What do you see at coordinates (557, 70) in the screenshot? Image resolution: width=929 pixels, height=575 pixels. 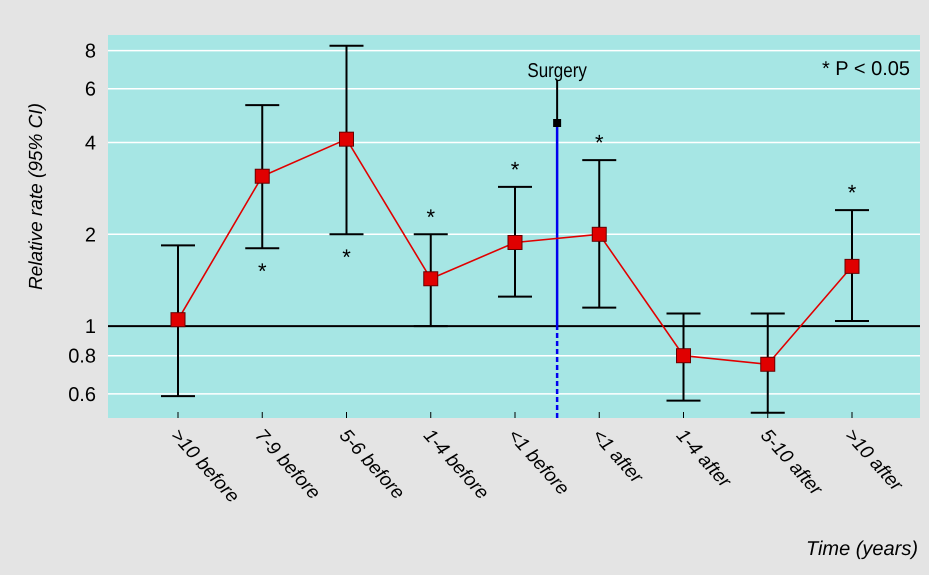 I see `annotation: Surgery` at bounding box center [557, 70].